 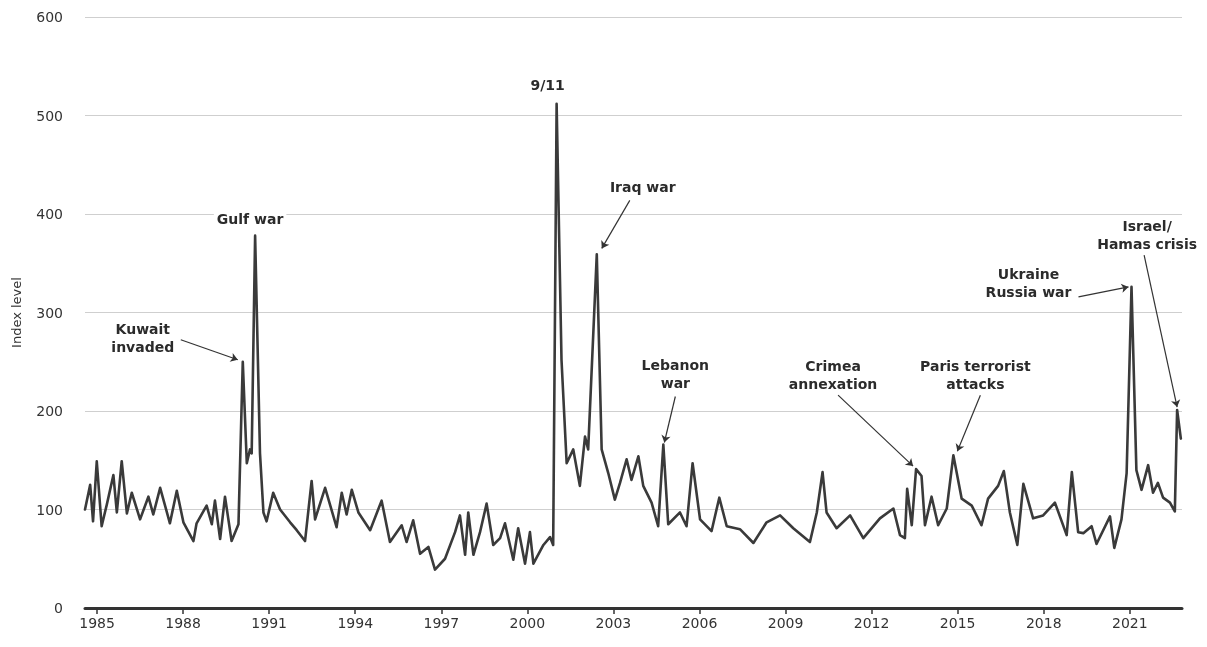 I want to click on annotation: Iraq war, so click(x=642, y=187).